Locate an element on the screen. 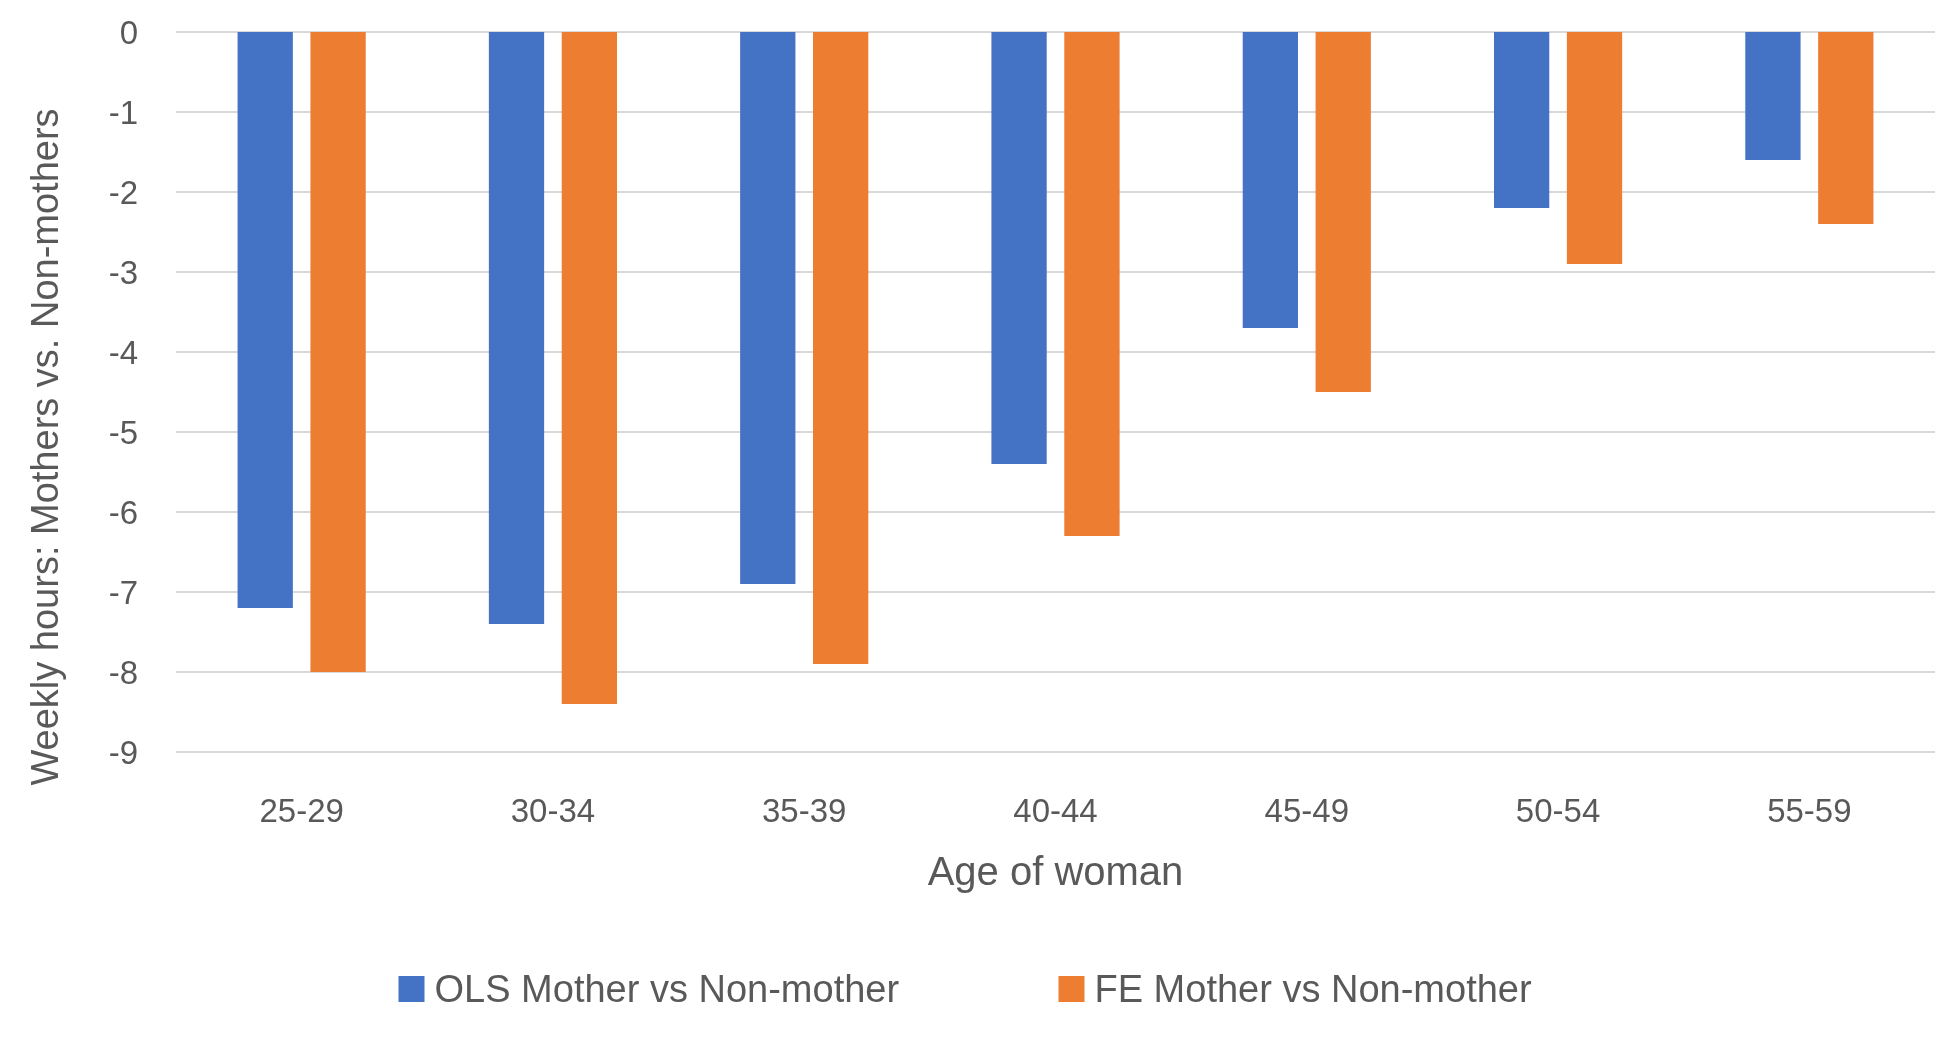  y-tick-label: -4 is located at coordinates (123, 352).